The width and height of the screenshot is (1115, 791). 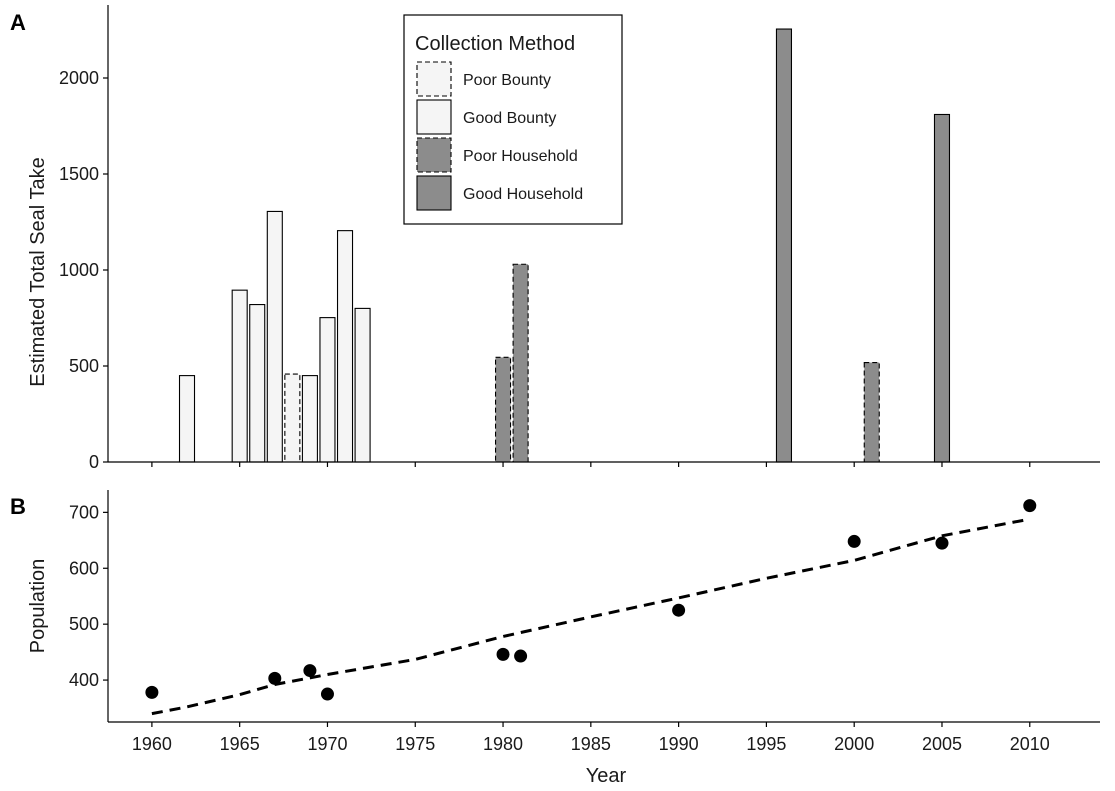 What do you see at coordinates (187, 419) in the screenshot?
I see `bar-1962` at bounding box center [187, 419].